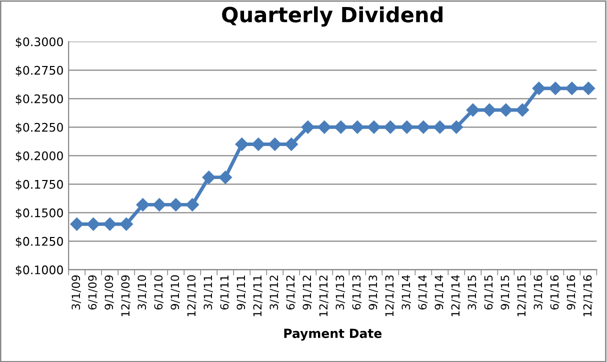 This screenshot has width=607, height=362. What do you see at coordinates (373, 292) in the screenshot?
I see `x-tick-label: 9/1/13` at bounding box center [373, 292].